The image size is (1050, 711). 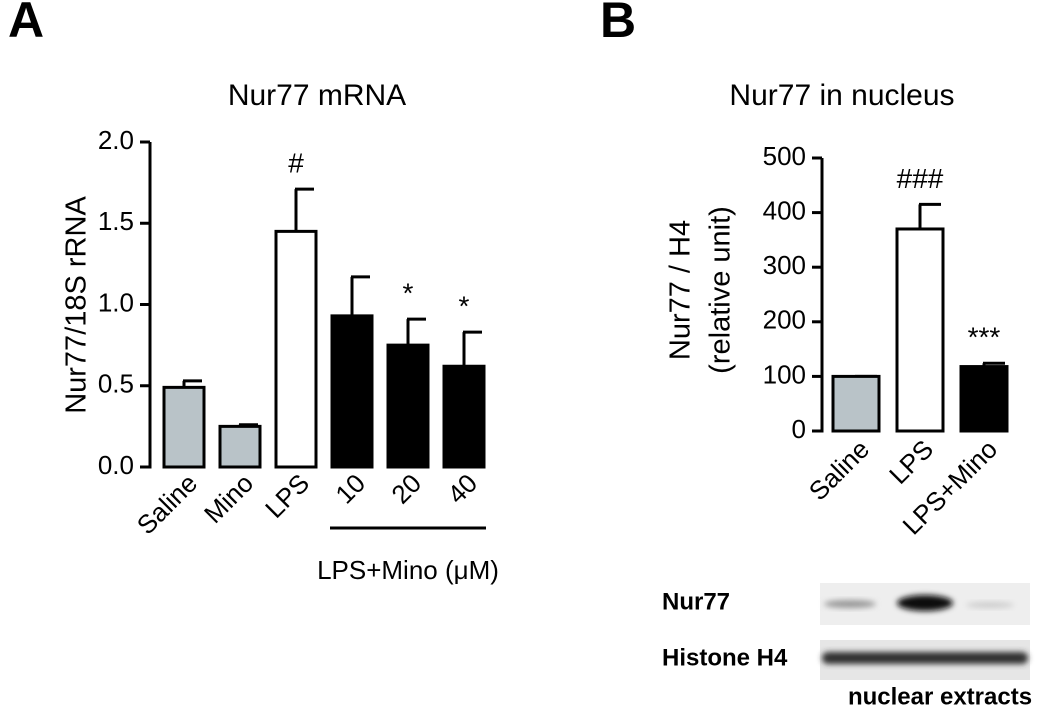 What do you see at coordinates (408, 570) in the screenshot?
I see `group-label: LPS+Mino (μM)` at bounding box center [408, 570].